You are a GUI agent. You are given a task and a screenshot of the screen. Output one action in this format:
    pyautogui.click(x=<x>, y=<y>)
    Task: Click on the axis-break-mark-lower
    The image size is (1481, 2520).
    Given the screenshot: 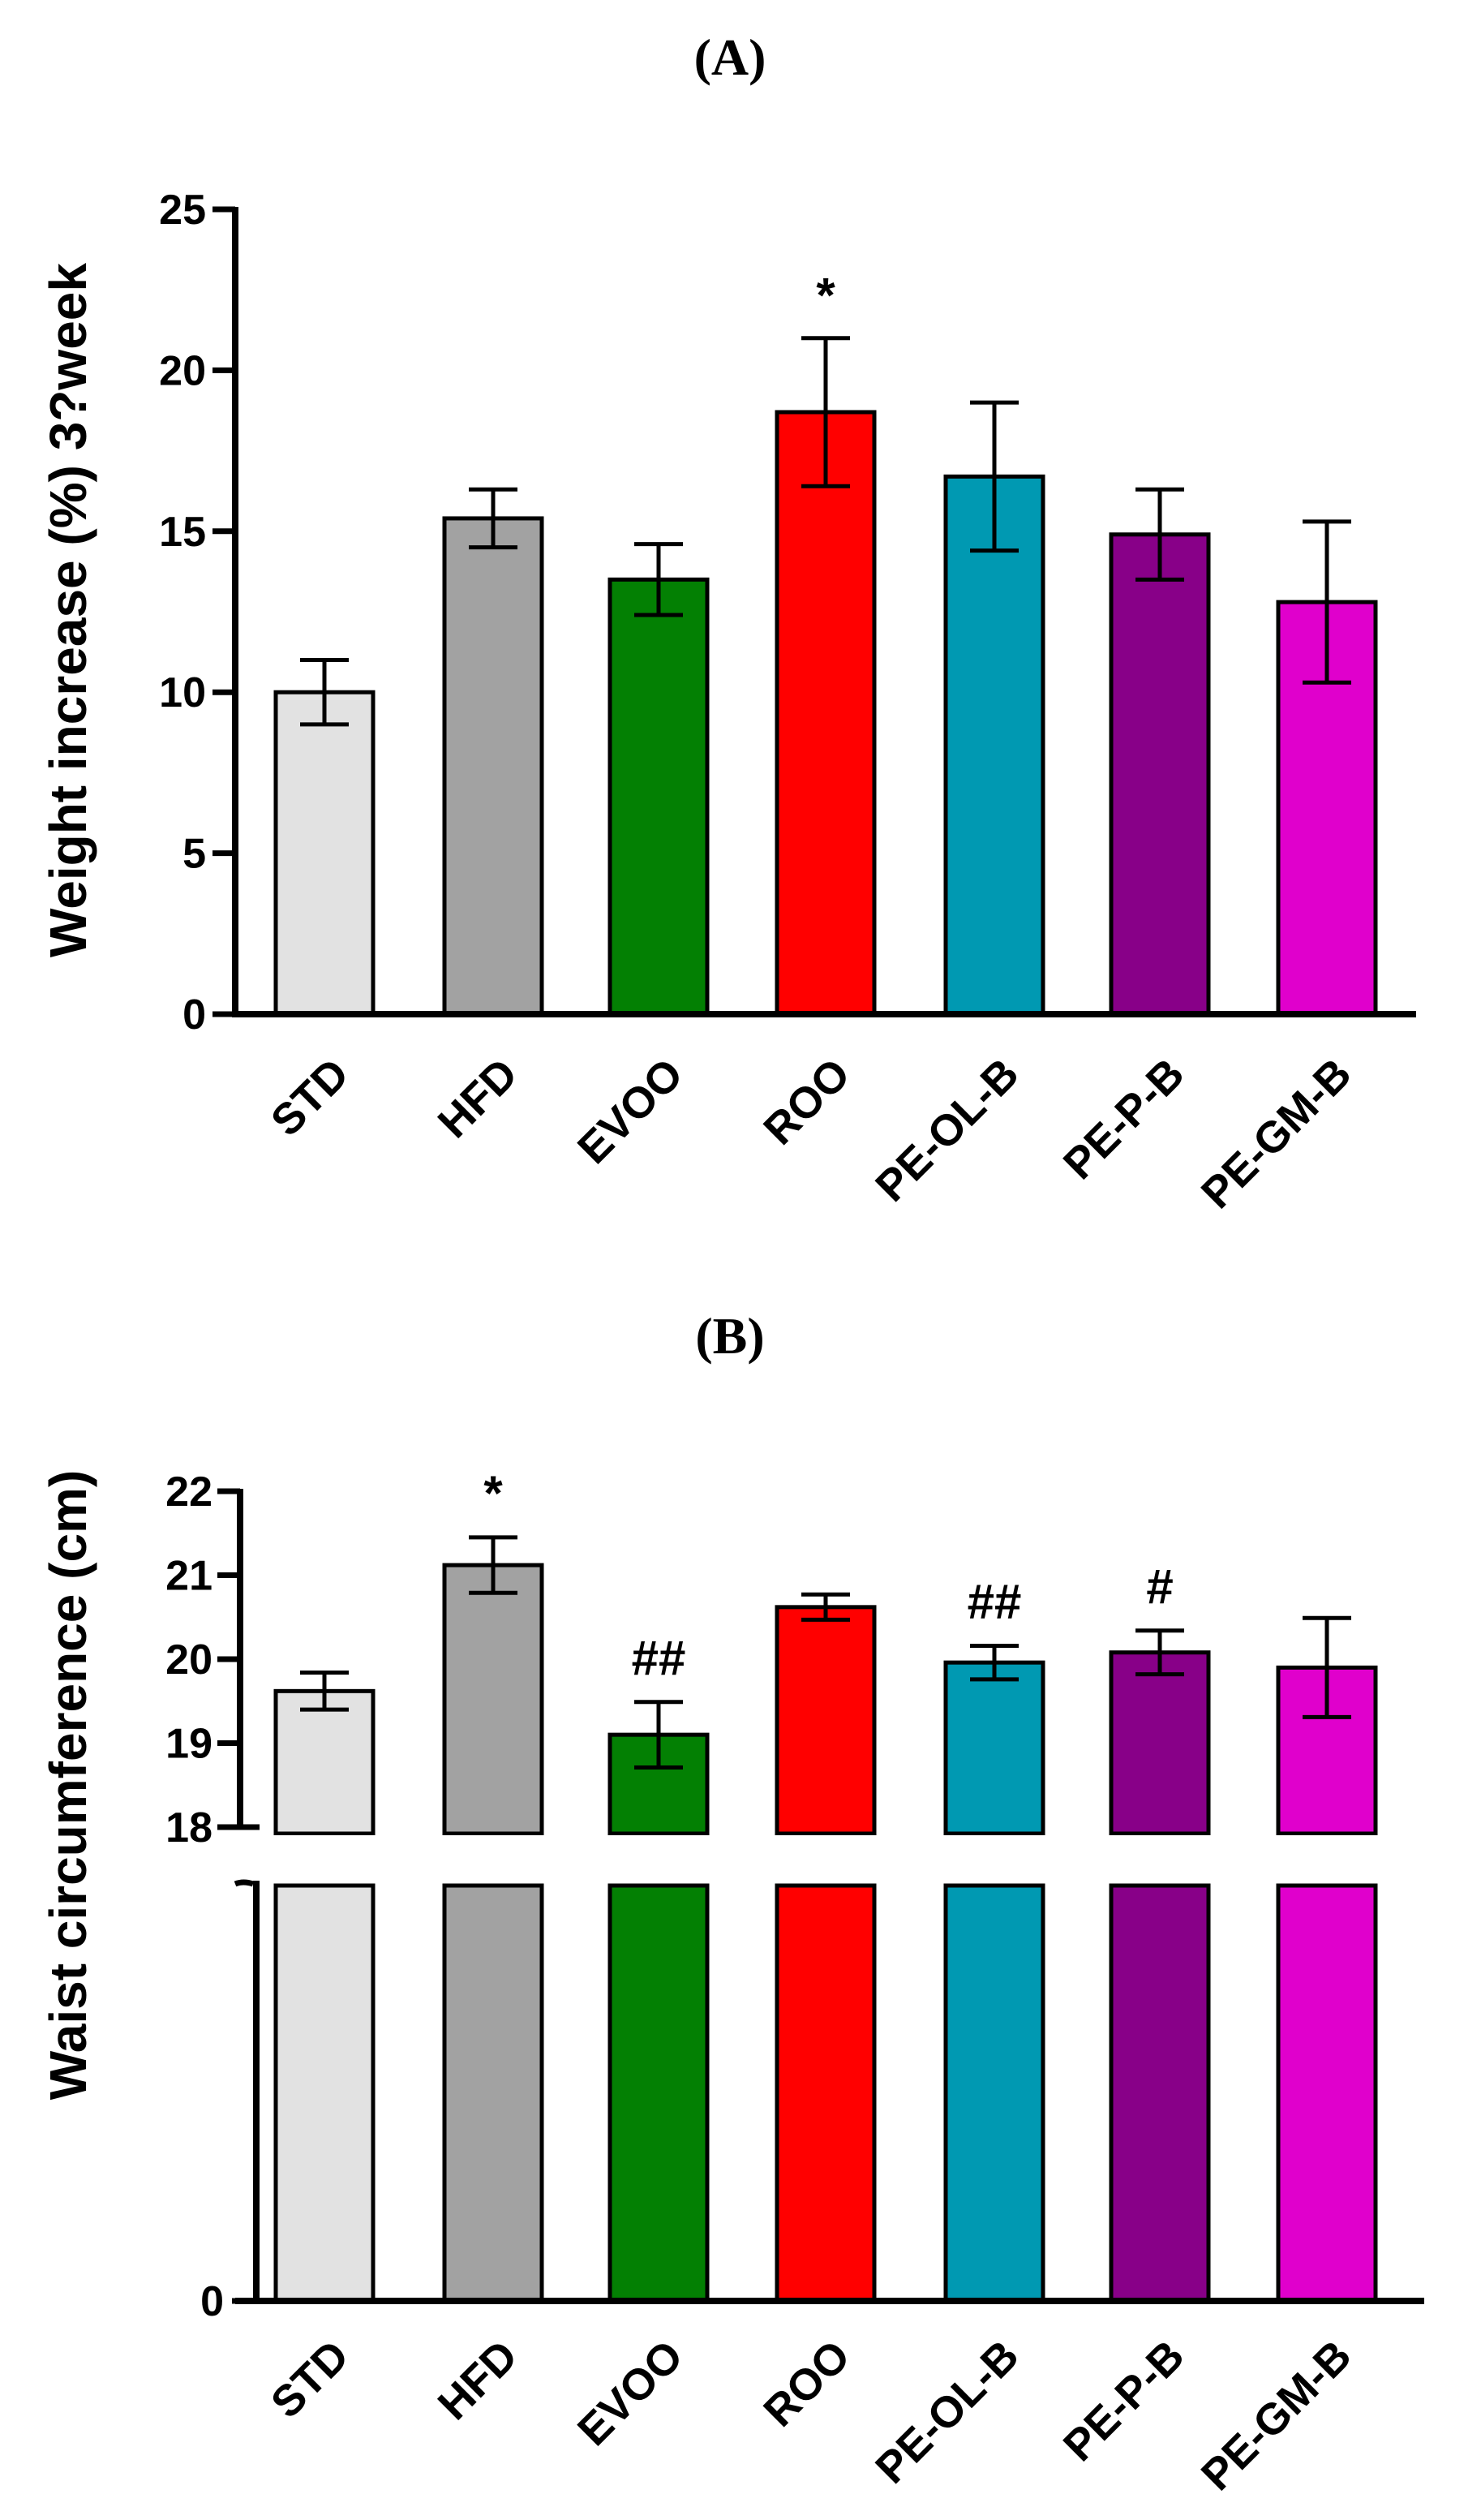 What is the action you would take?
    pyautogui.click(x=244, y=1883)
    